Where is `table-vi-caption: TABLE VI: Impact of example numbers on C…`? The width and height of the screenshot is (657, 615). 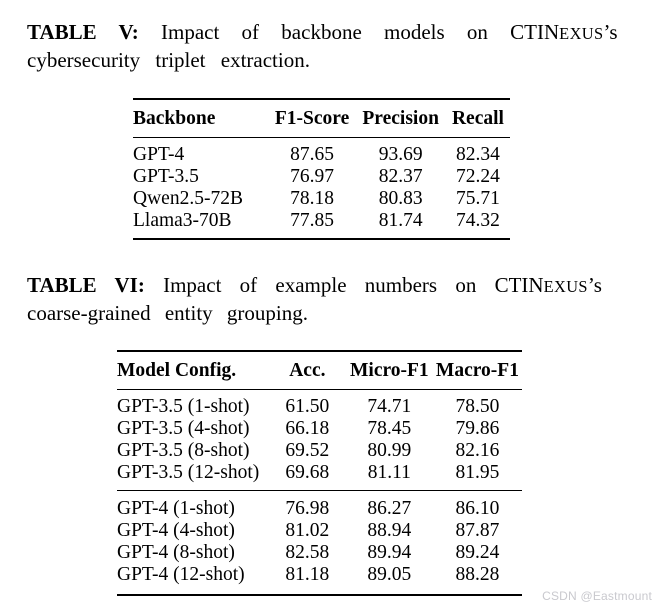
table-vi-caption: TABLE VI: Impact of example numbers on C… is located at coordinates (335, 299).